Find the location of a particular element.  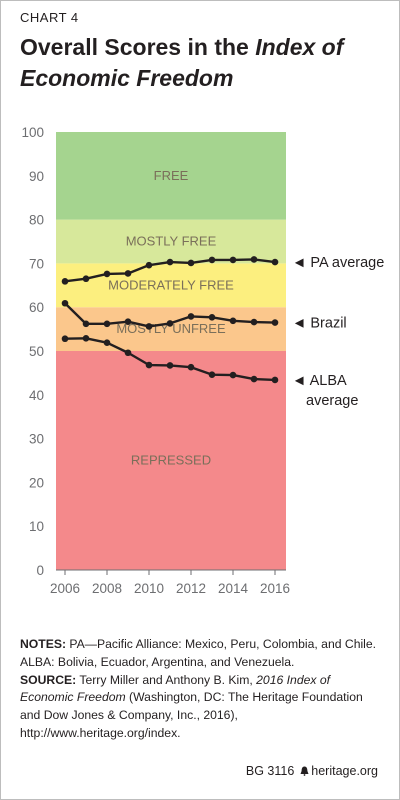

y-tick-label: 100 is located at coordinates (32, 132).